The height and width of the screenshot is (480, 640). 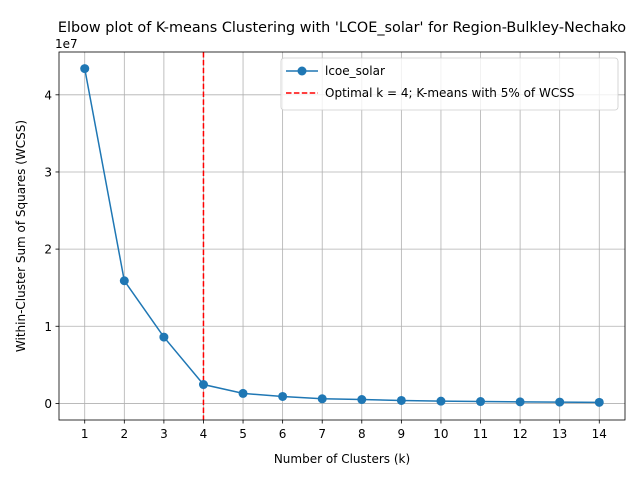 I want to click on y-tick-label: 2, so click(x=48, y=250).